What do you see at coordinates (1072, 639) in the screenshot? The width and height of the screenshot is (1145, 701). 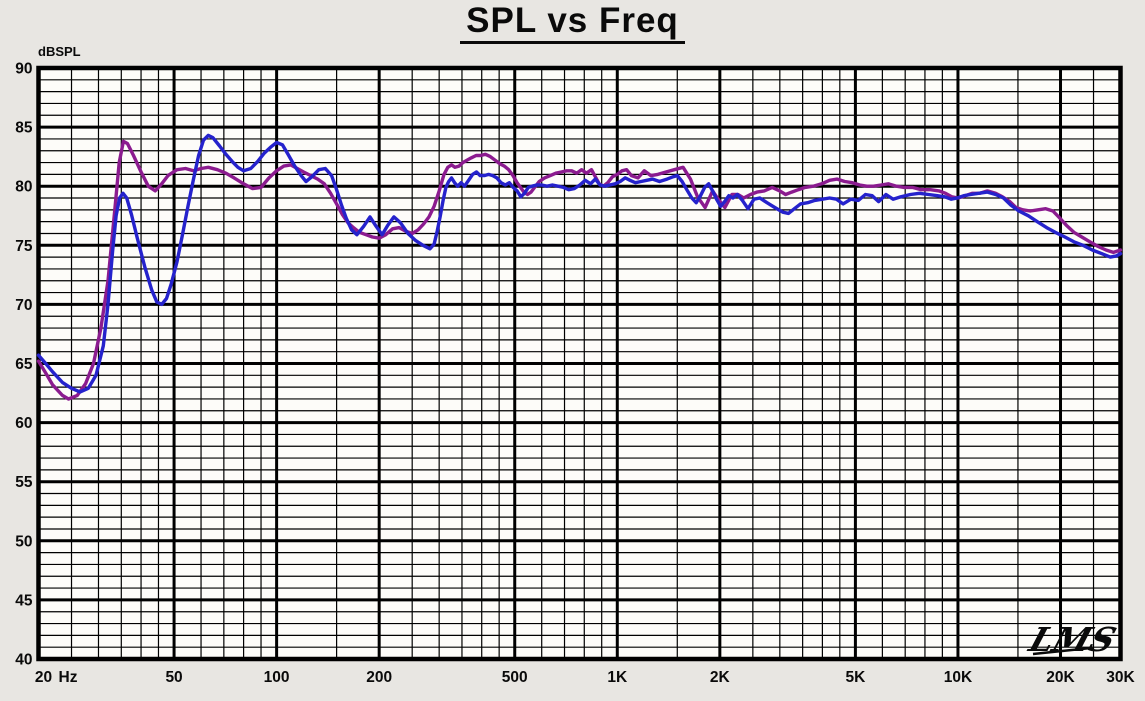 I see `lms-logo: LMS` at bounding box center [1072, 639].